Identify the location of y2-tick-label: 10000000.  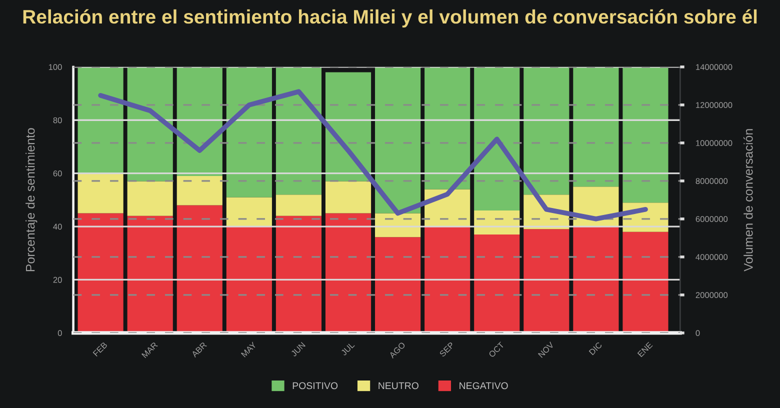
(714, 143).